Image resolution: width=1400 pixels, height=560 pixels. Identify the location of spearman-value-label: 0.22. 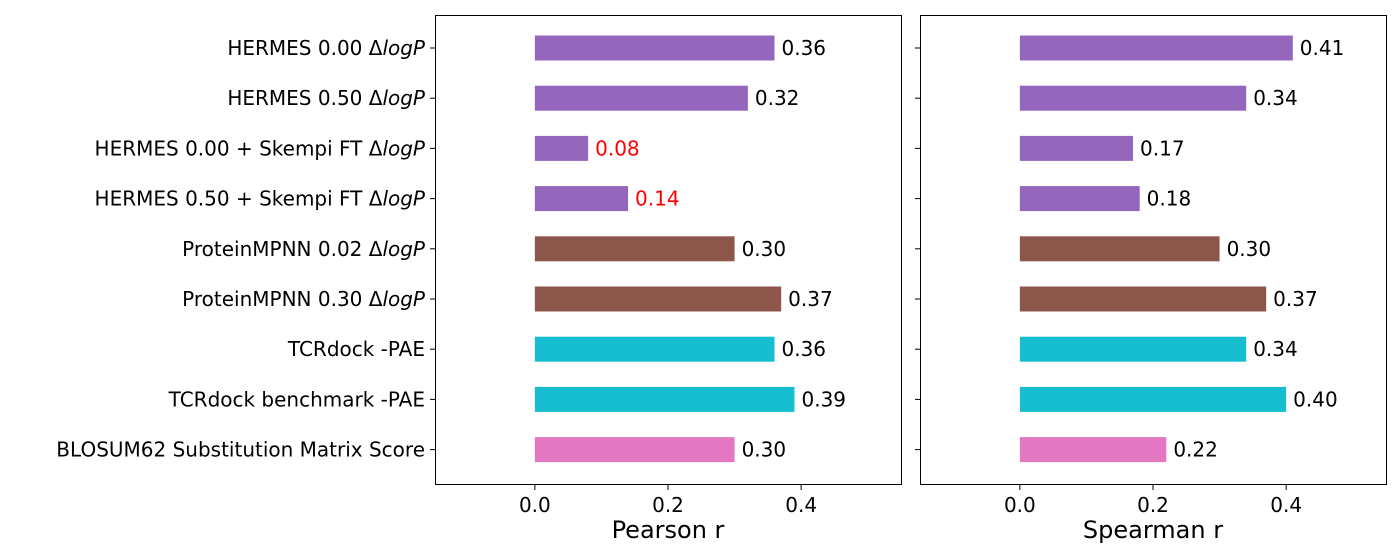
(1195, 450).